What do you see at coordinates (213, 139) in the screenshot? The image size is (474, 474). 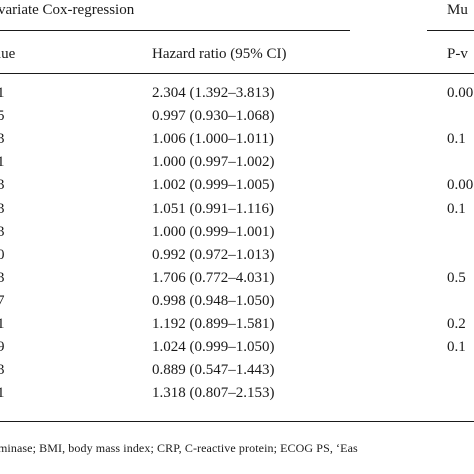 I see `hazard-ratio-cell: 1.006 (1.000–1.011)` at bounding box center [213, 139].